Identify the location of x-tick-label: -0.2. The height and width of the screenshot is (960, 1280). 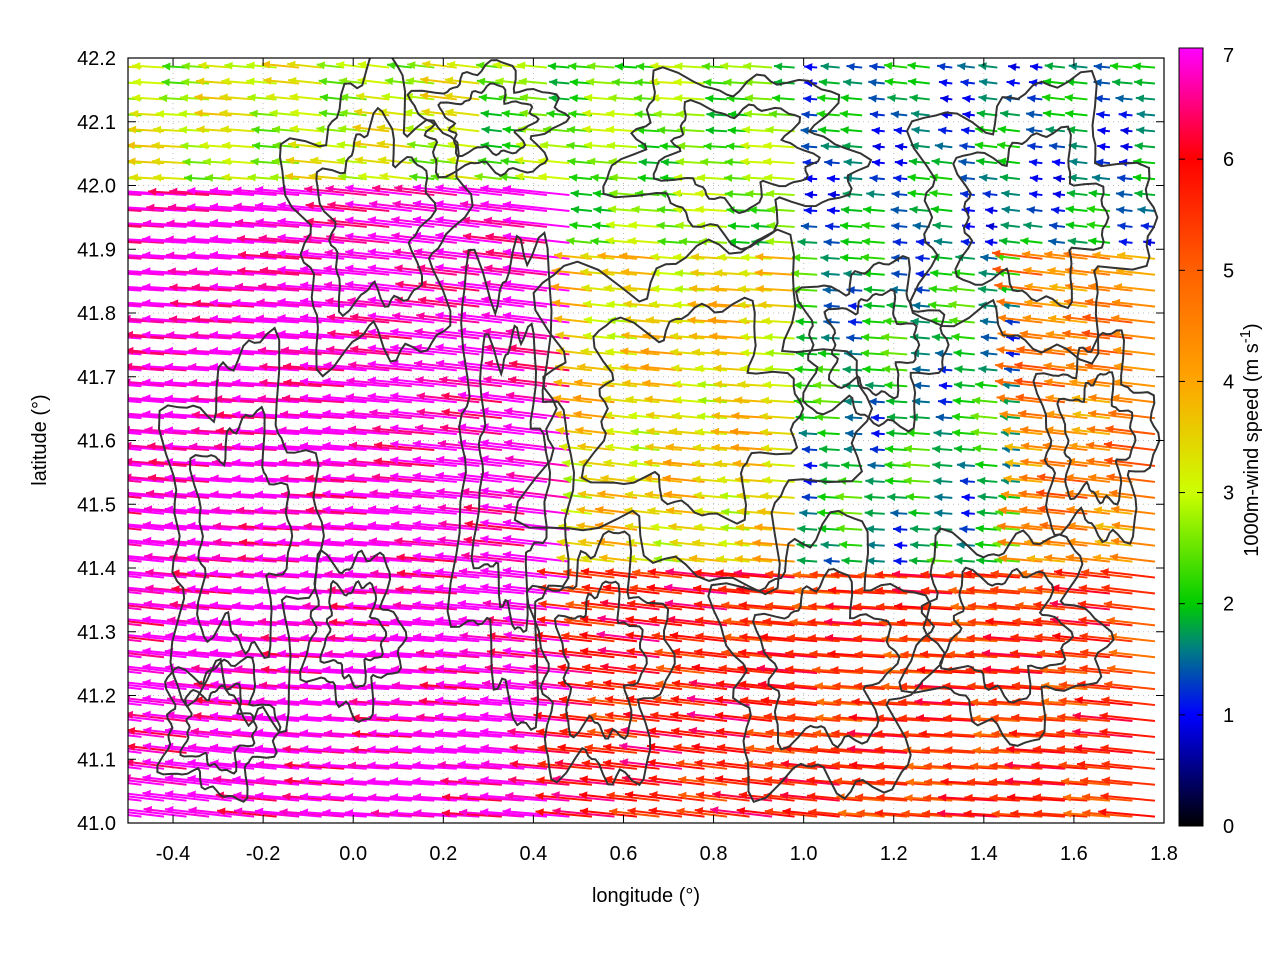
(263, 854).